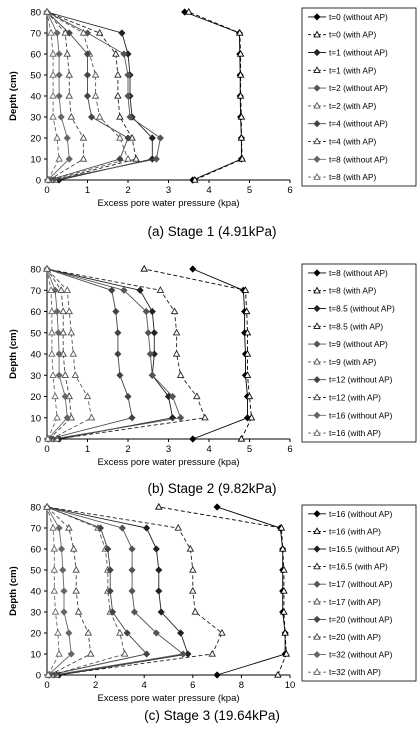 Image resolution: width=420 pixels, height=736 pixels. Describe the element at coordinates (355, 602) in the screenshot. I see `legend-label: t=17 (with AP)` at that location.